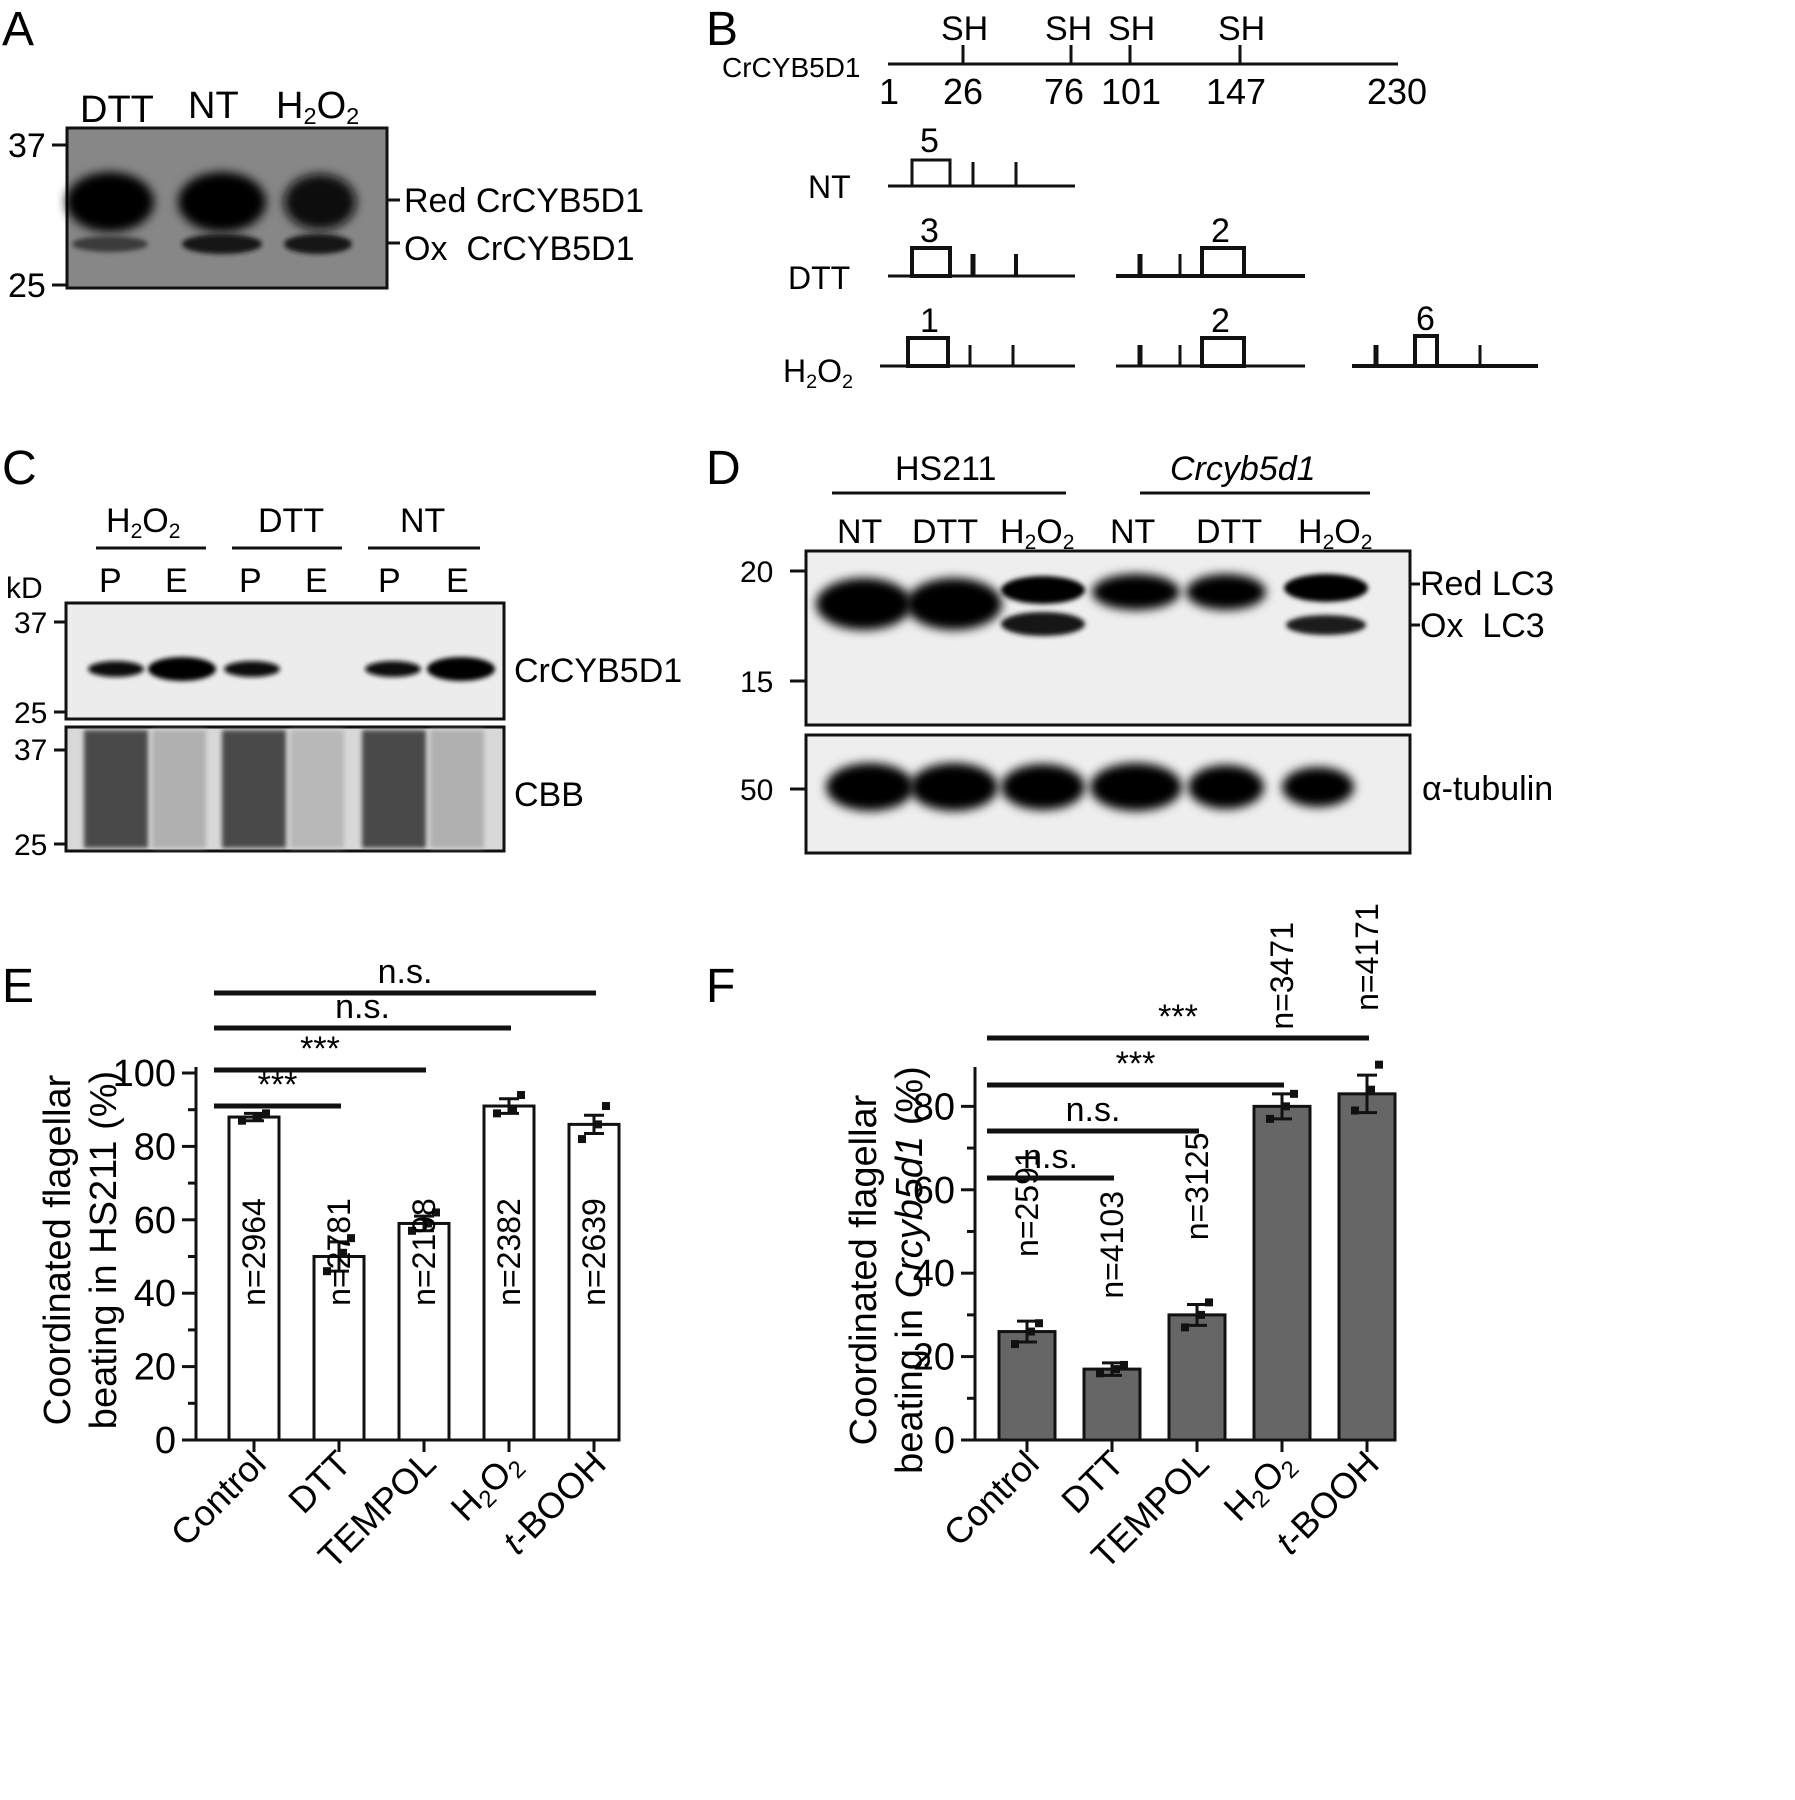 The height and width of the screenshot is (1800, 1795). I want to click on panel-label-a: A, so click(18, 29).